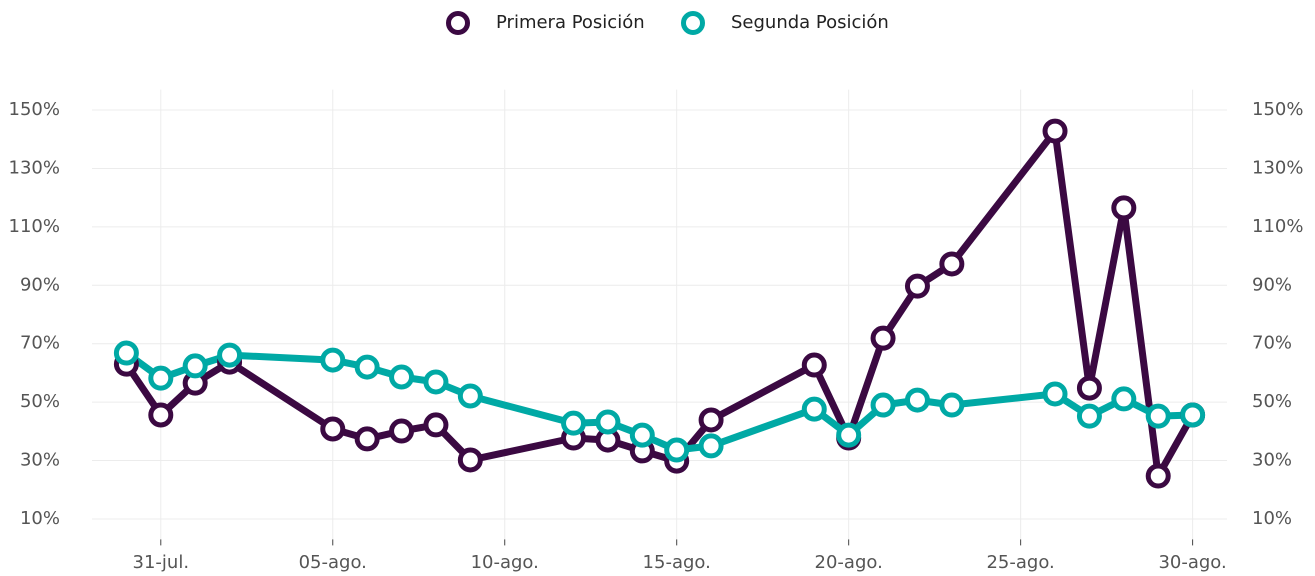 The width and height of the screenshot is (1315, 576). What do you see at coordinates (40, 401) in the screenshot?
I see `y-tick-label: 50%` at bounding box center [40, 401].